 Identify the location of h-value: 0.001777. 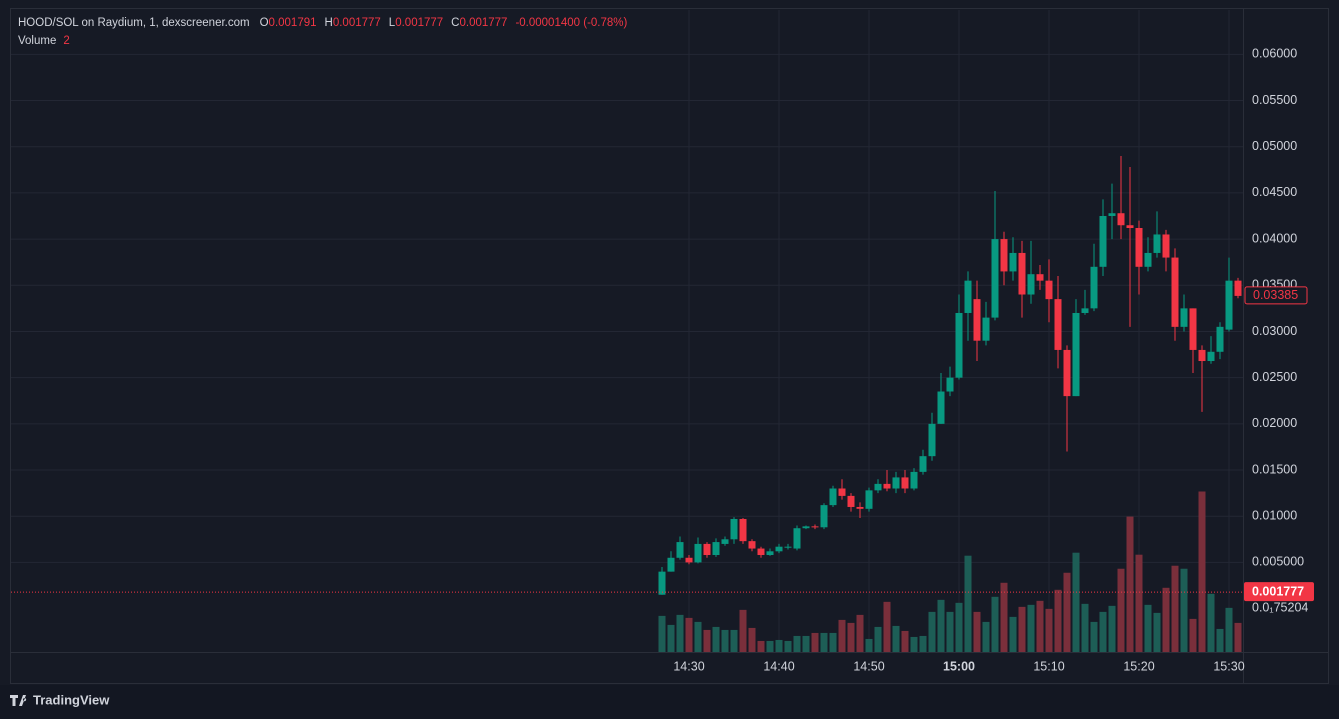
(356, 23).